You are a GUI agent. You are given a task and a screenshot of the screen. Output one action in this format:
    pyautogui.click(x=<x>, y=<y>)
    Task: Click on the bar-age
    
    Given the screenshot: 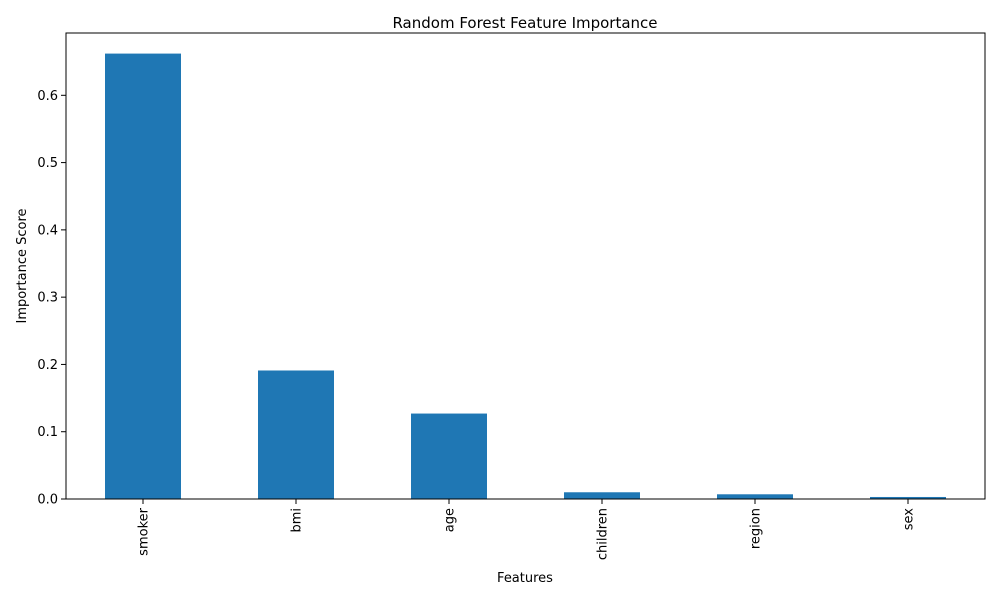 What is the action you would take?
    pyautogui.click(x=449, y=456)
    